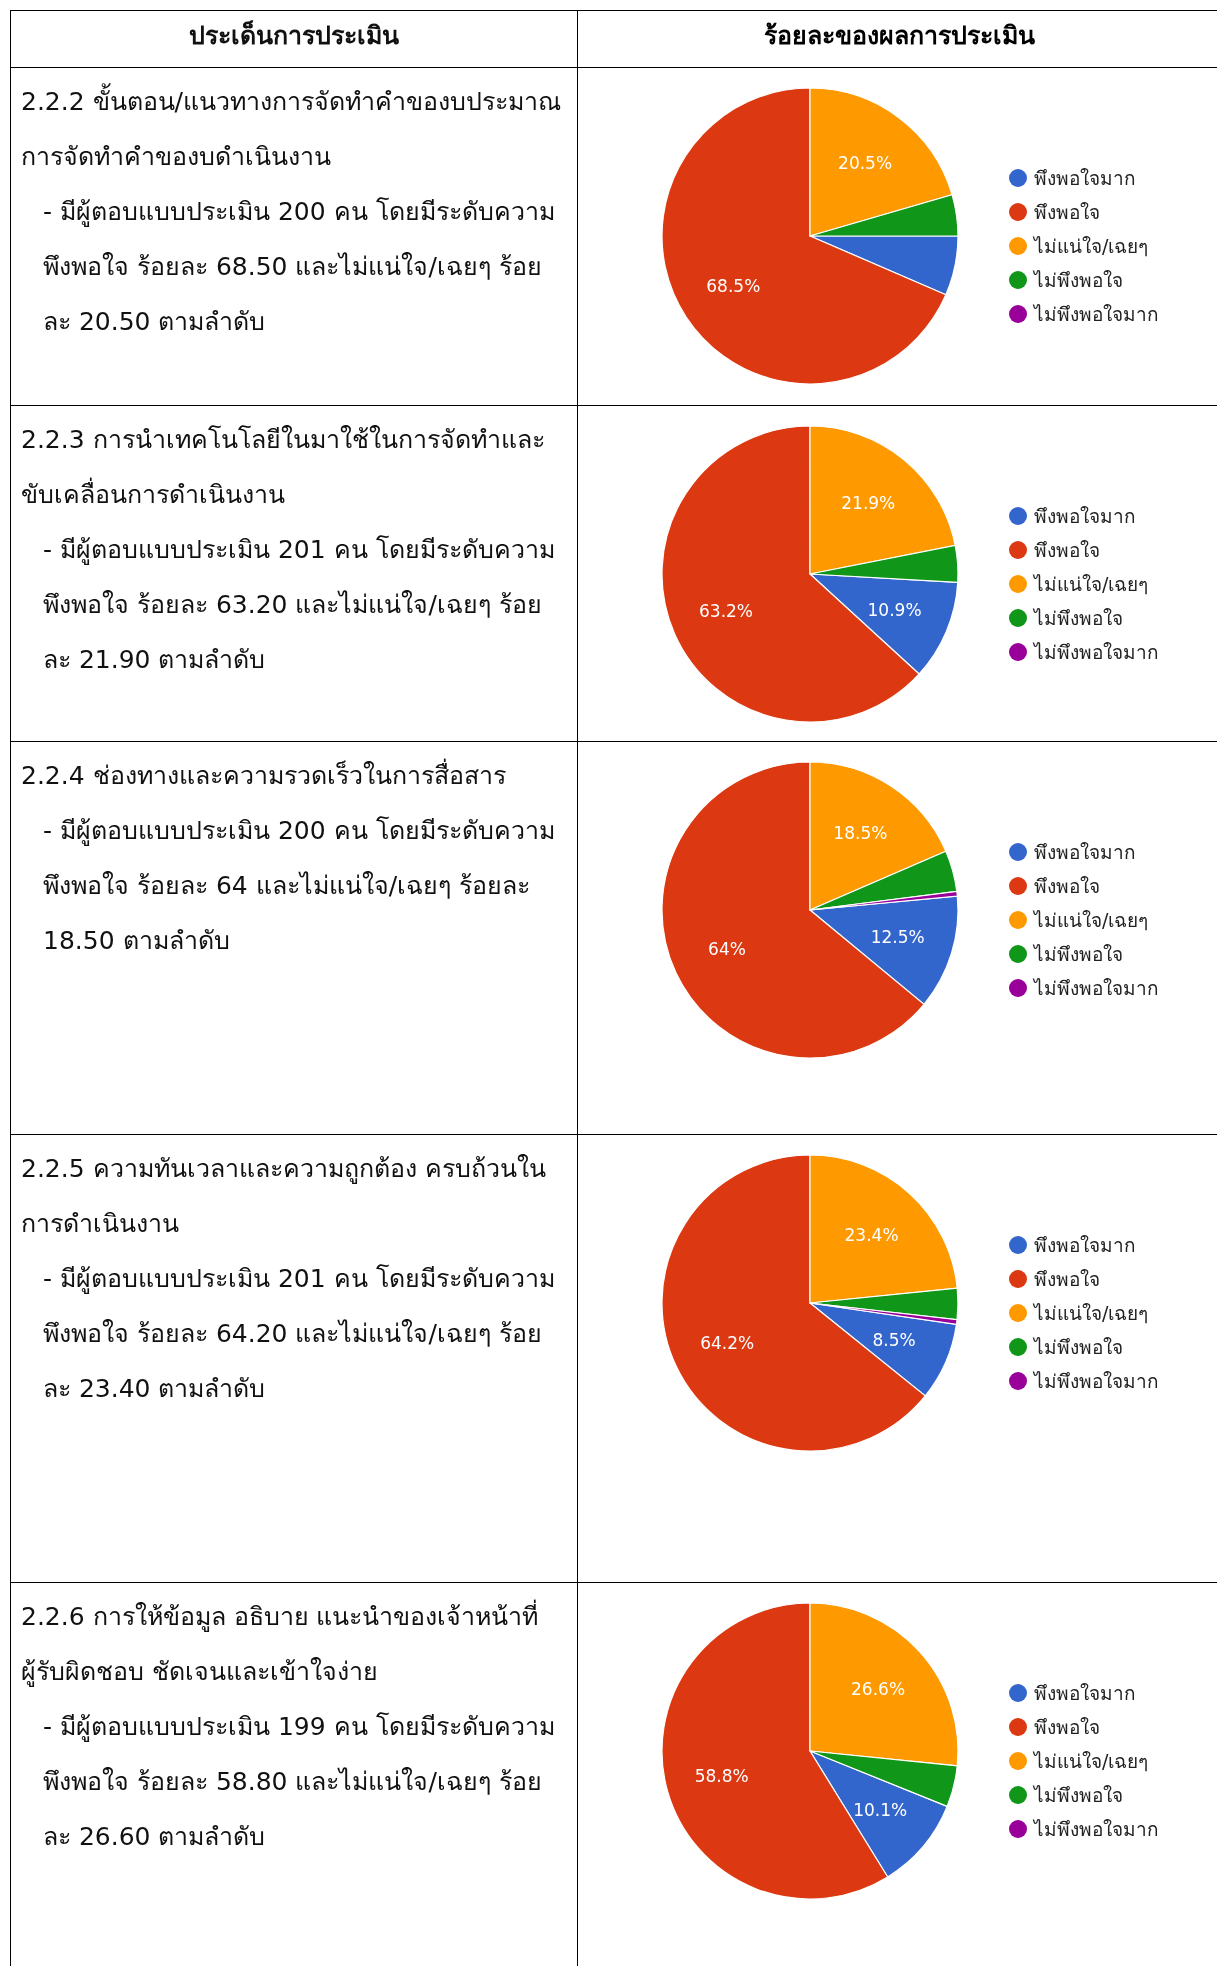 The image size is (1217, 1966). I want to click on text: - มีผู้ตอบแบบประเมิน 199 คน โดยมีระดับความพึงพอใจ ร้อยละ 58.80 และไม่แน่ใจ/เฉยๆ ร้อยละ 26.60 ตามลำดับ, so click(299, 1782).